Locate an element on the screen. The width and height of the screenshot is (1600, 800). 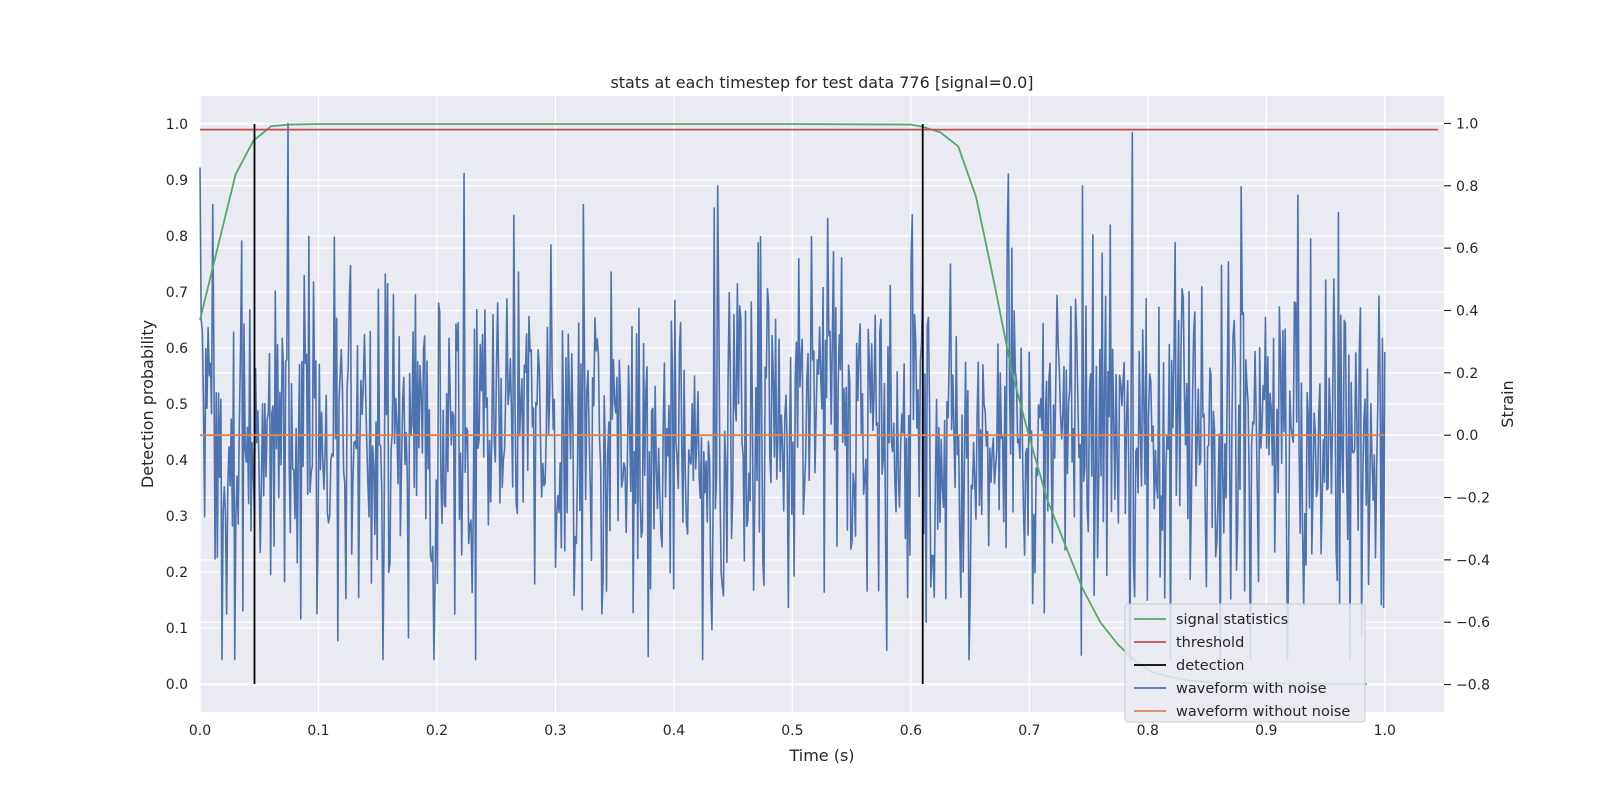
y-left-tick-label: 0.5 is located at coordinates (177, 405).